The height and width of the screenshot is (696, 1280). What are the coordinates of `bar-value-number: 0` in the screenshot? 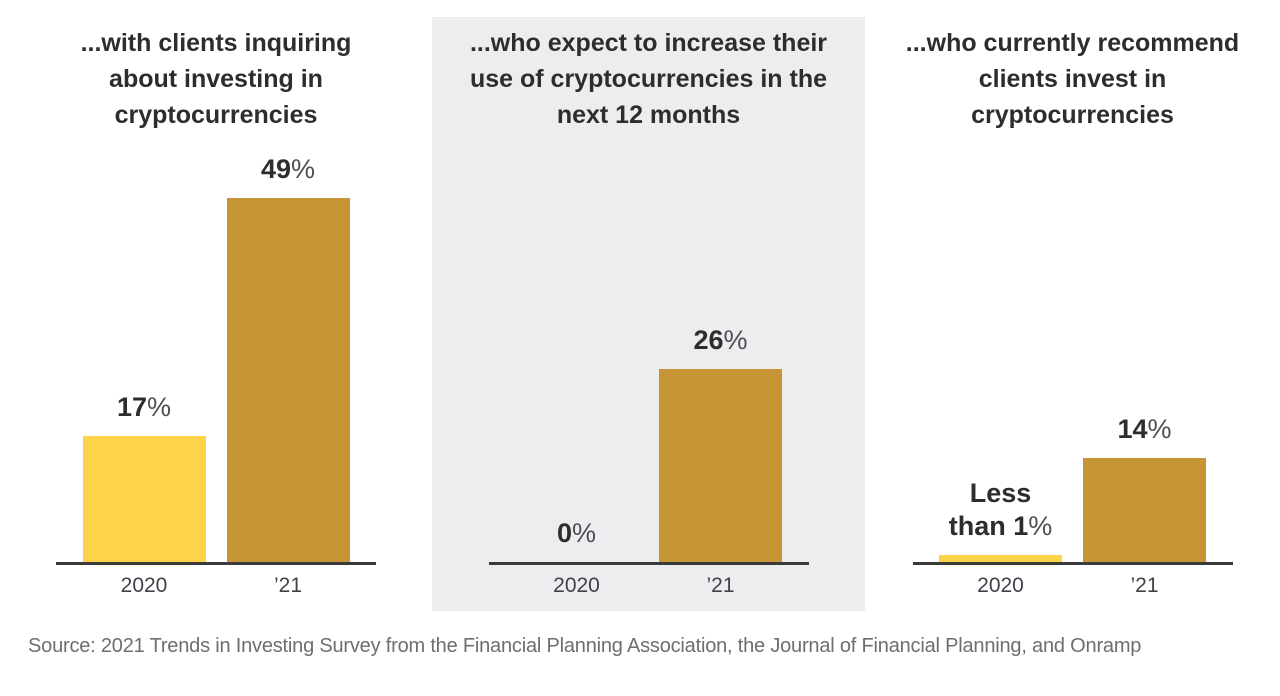 It's located at (564, 533).